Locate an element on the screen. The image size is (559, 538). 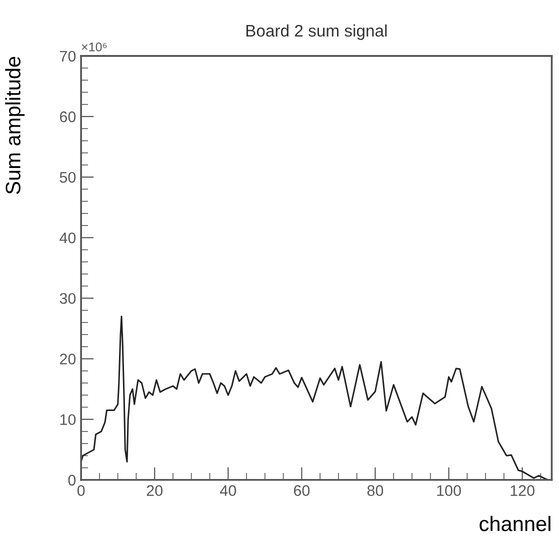
y-tick-label: 0 is located at coordinates (72, 480).